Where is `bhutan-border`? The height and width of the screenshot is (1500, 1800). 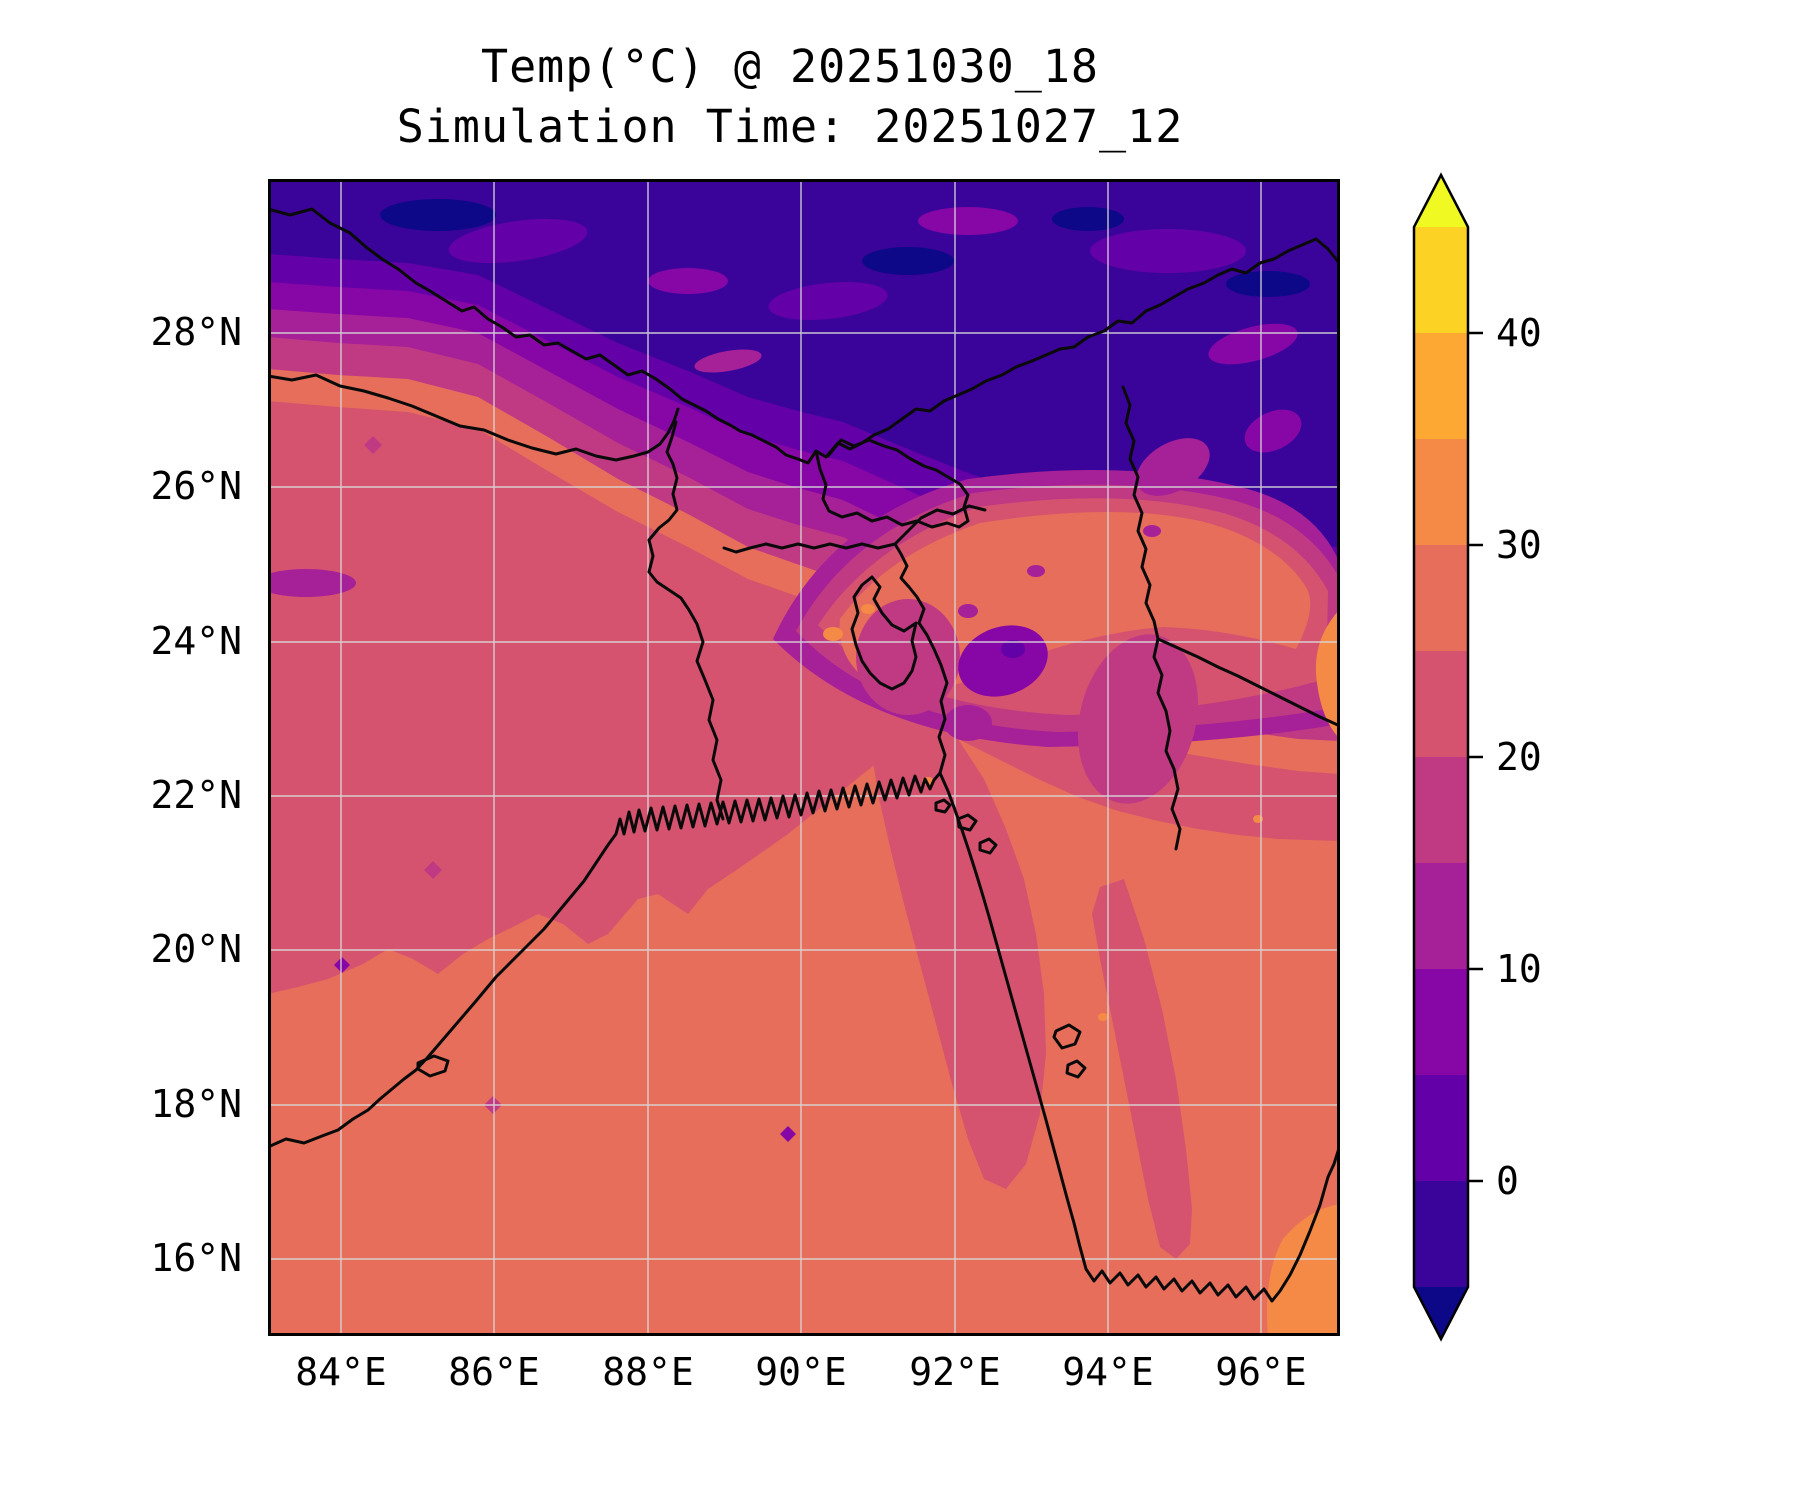
bhutan-border is located at coordinates (892, 483).